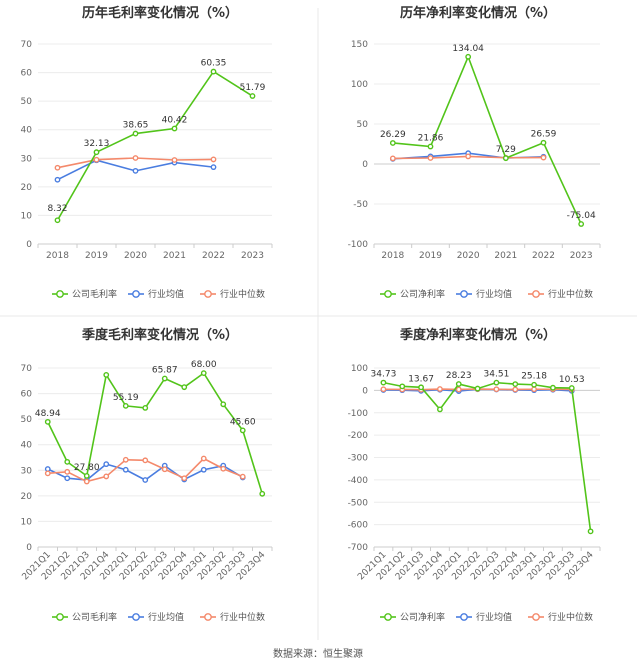  What do you see at coordinates (160, 13) in the screenshot?
I see `chart-title: 历年毛利率变化情况（%）` at bounding box center [160, 13].